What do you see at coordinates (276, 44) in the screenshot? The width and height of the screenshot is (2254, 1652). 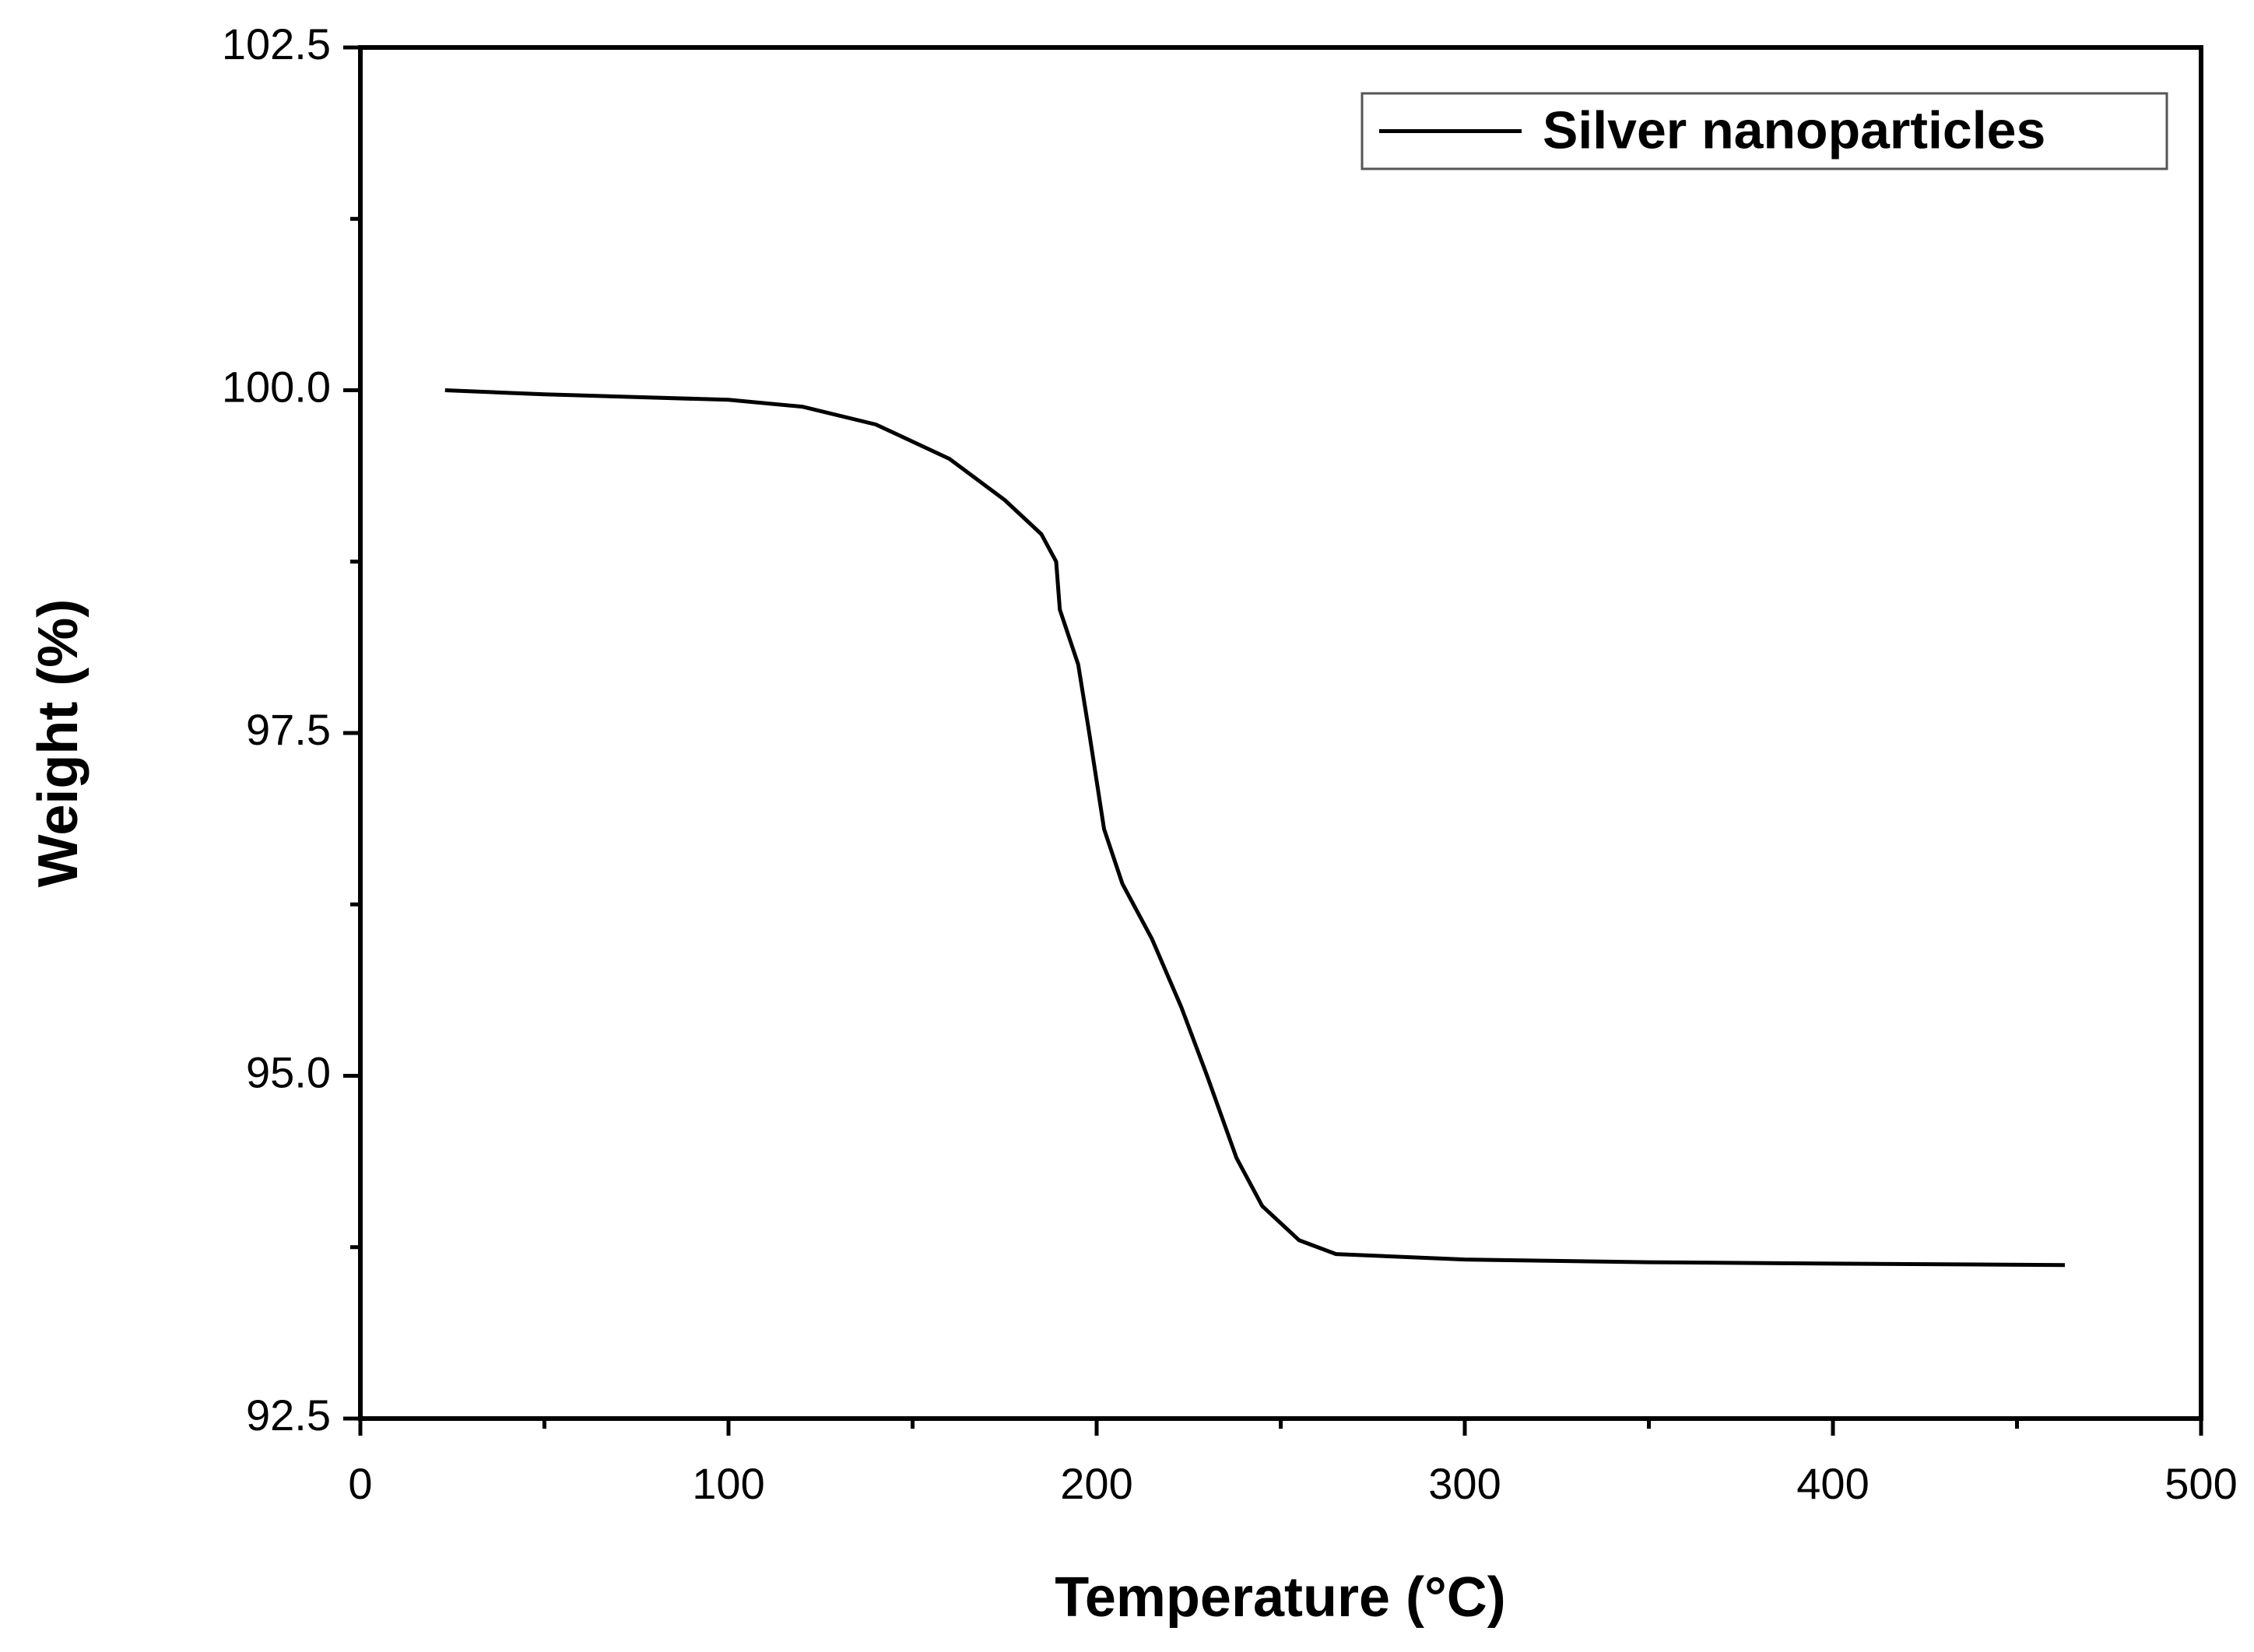 I see `y-tick-label: 102.5` at bounding box center [276, 44].